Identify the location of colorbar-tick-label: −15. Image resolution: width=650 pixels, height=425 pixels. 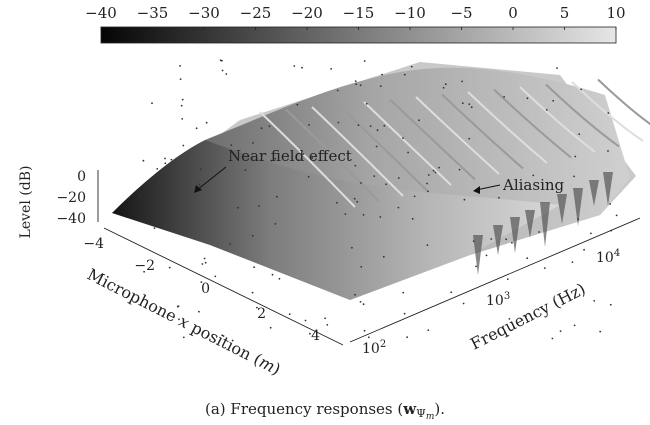
(359, 13).